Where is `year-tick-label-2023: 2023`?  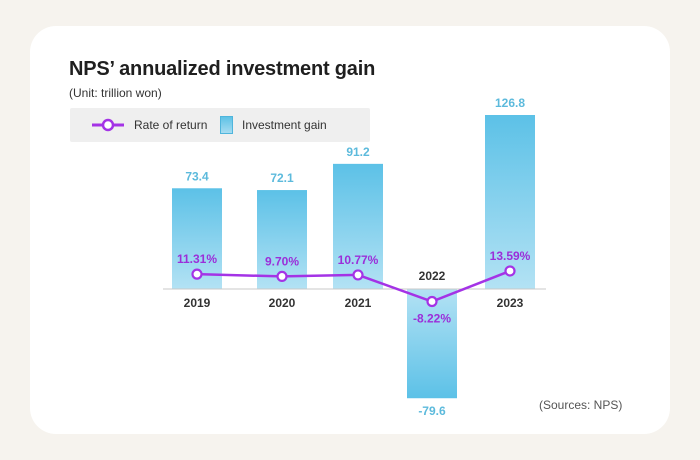 year-tick-label-2023: 2023 is located at coordinates (510, 303).